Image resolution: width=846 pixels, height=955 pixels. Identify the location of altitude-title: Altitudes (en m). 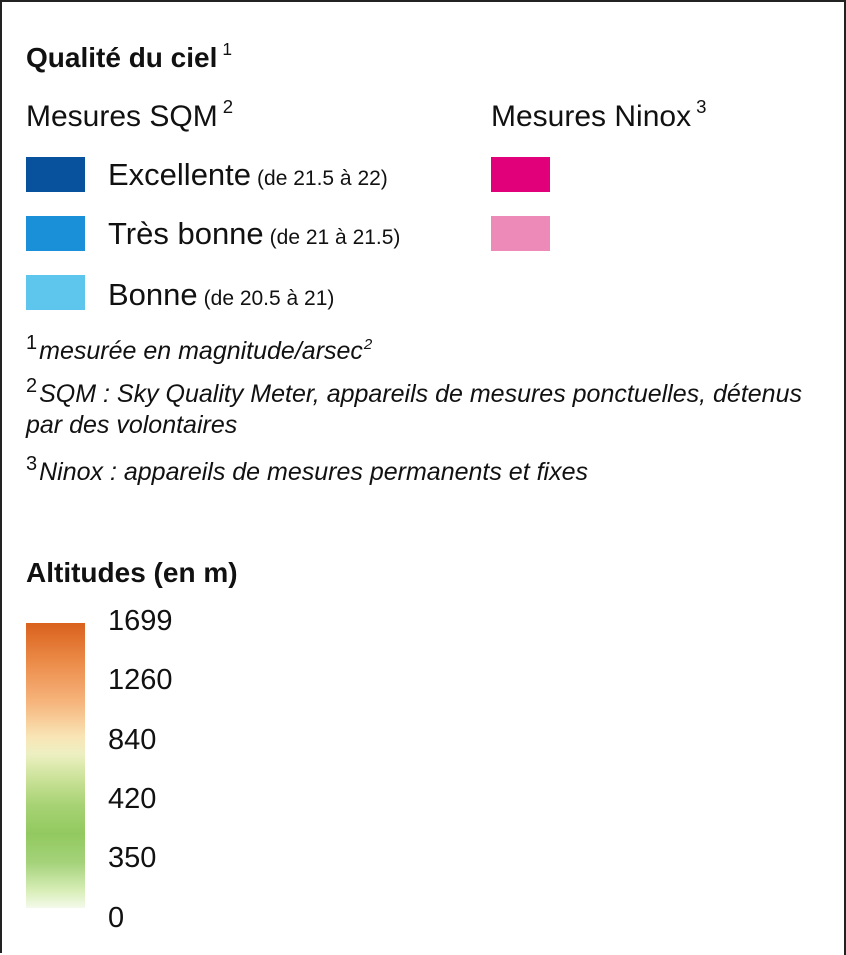
(132, 572).